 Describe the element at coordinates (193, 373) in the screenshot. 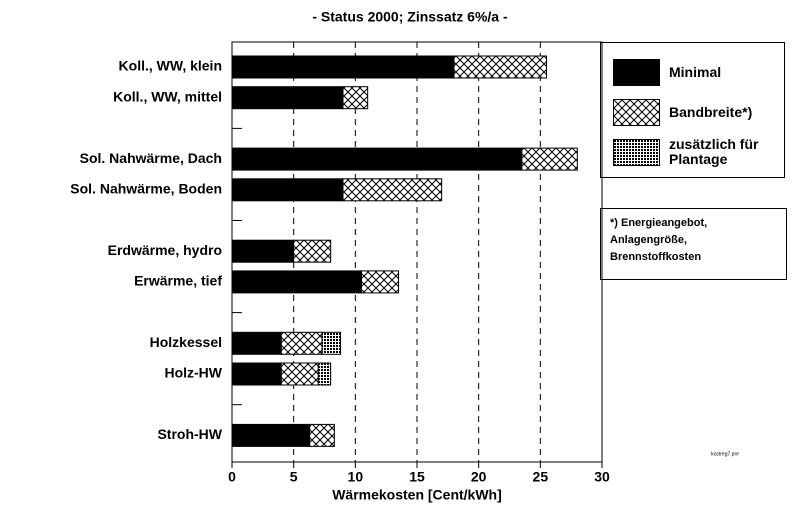

I see `y-tick-label: Holz-HW` at that location.